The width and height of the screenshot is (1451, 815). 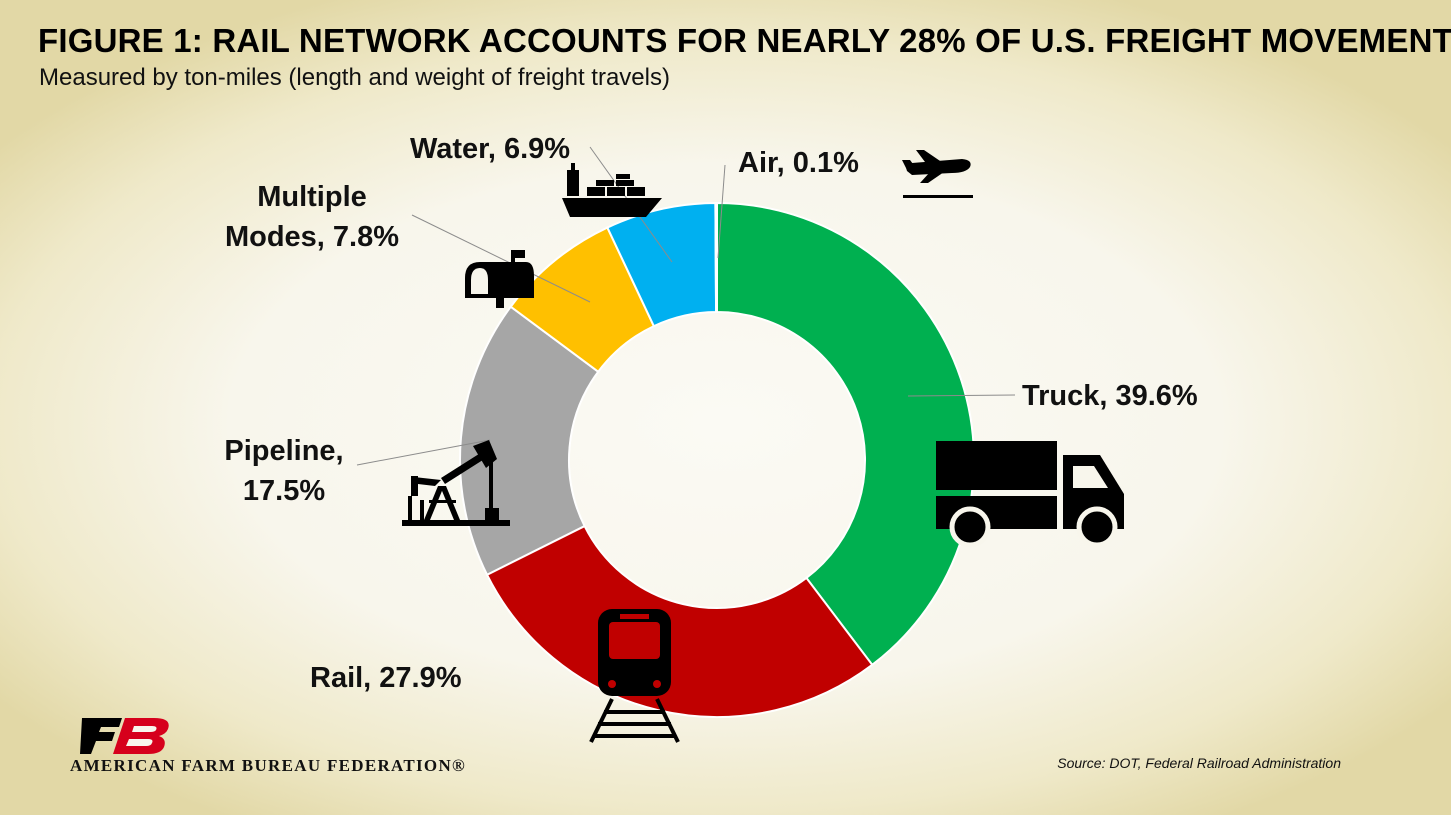 I want to click on afbf-logo-mark, so click(x=124, y=736).